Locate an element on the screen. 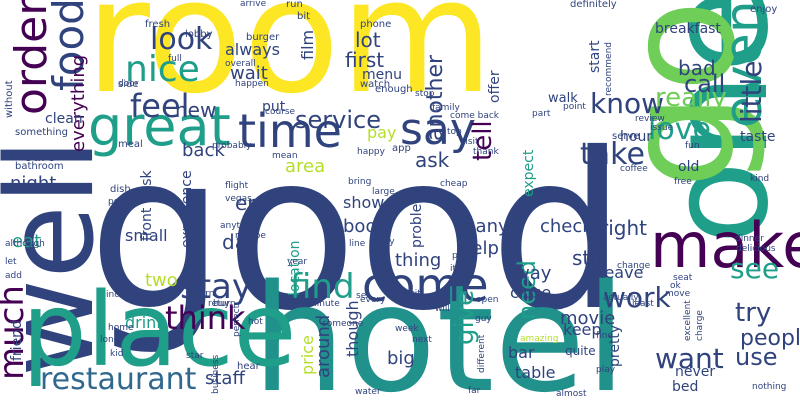 This screenshot has height=400, width=800. cloud-word: start is located at coordinates (595, 56).